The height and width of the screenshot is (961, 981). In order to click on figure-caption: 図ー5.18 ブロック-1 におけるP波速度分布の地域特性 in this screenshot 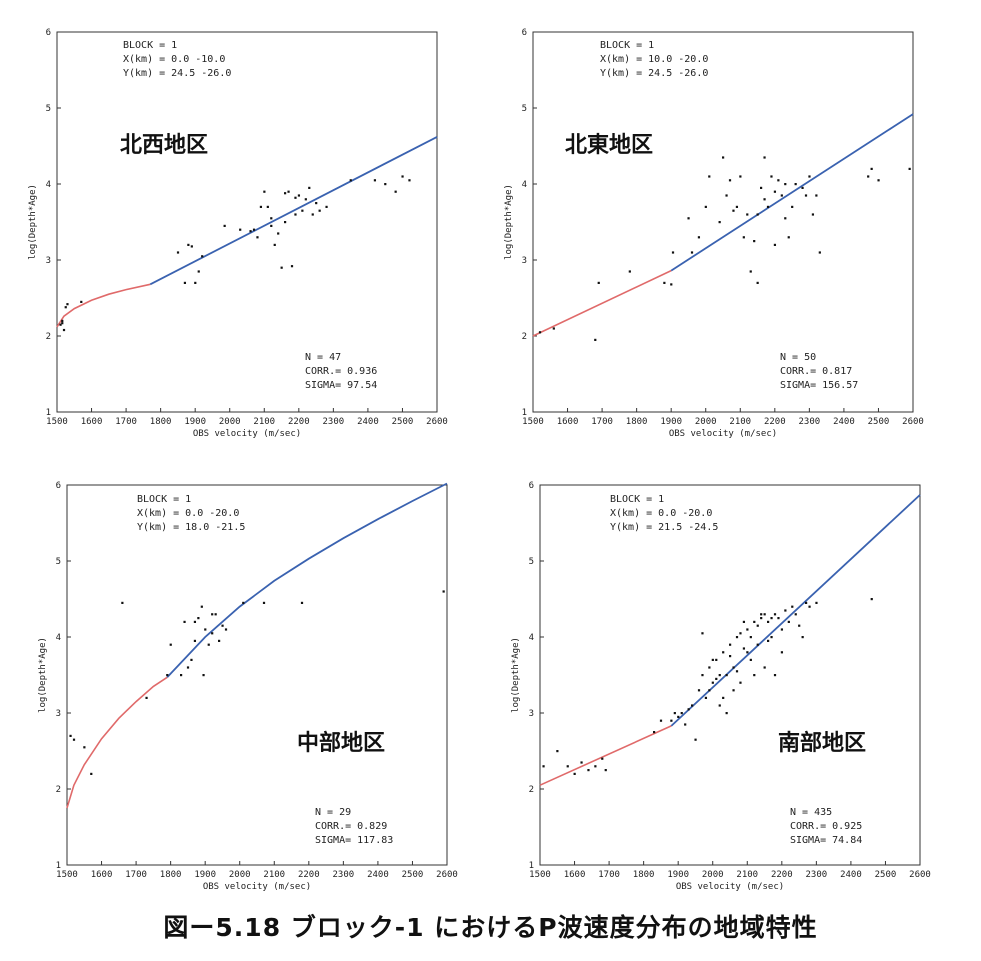, I will do `click(490, 927)`.